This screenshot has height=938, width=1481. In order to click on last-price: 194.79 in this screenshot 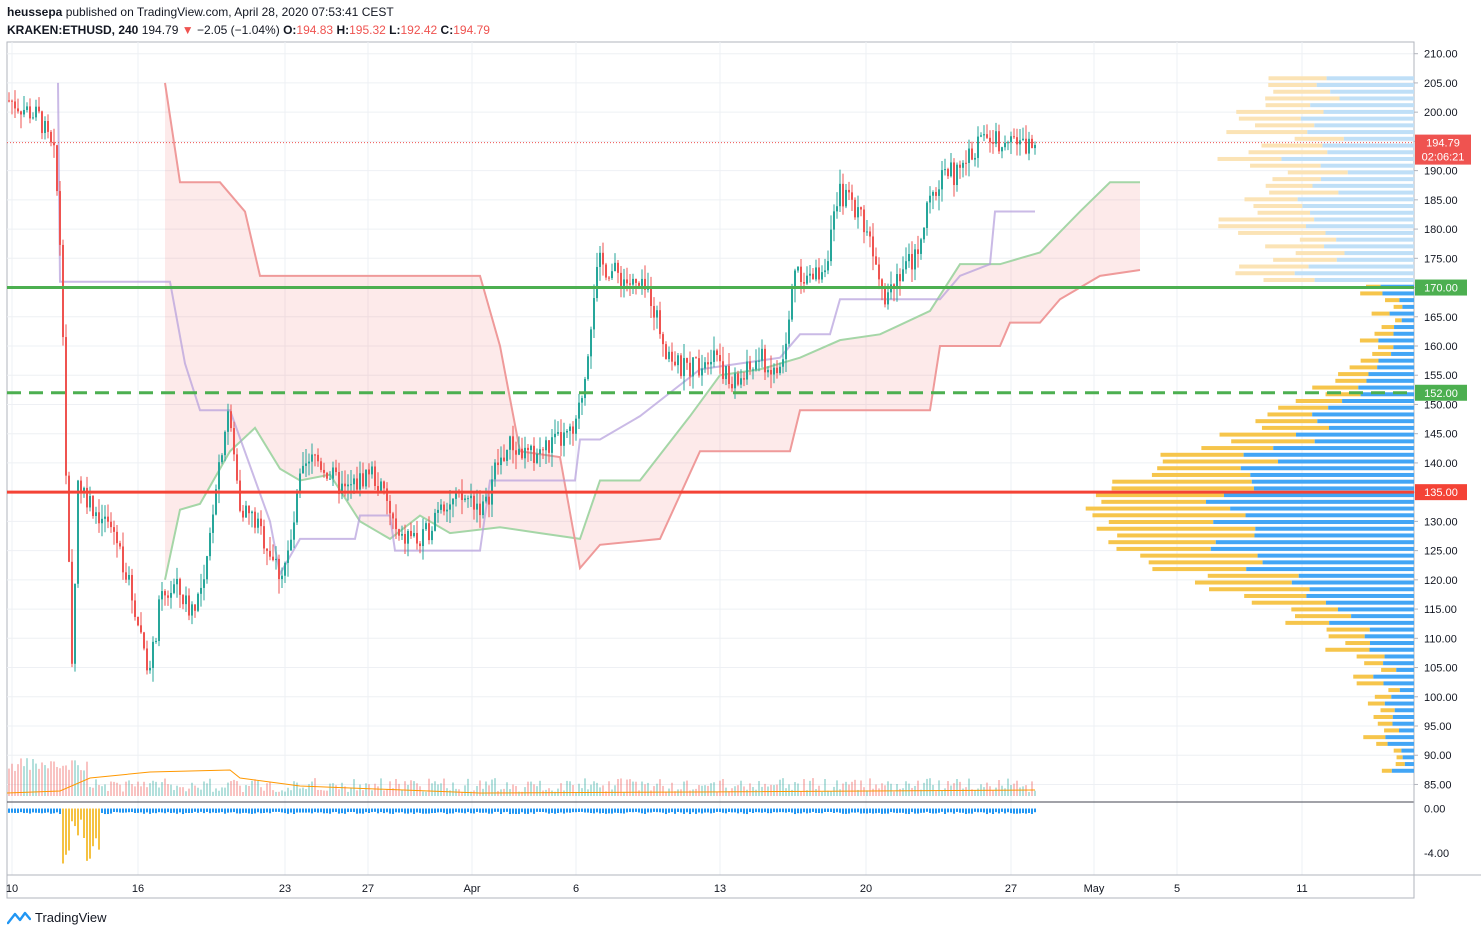, I will do `click(160, 30)`.